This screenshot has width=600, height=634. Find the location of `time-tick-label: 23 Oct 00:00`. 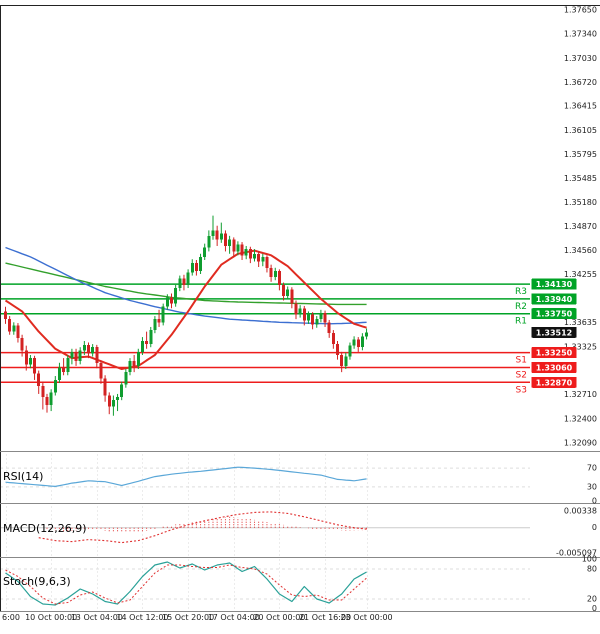

time-tick-label: 23 Oct 00:00 is located at coordinates (366, 617).